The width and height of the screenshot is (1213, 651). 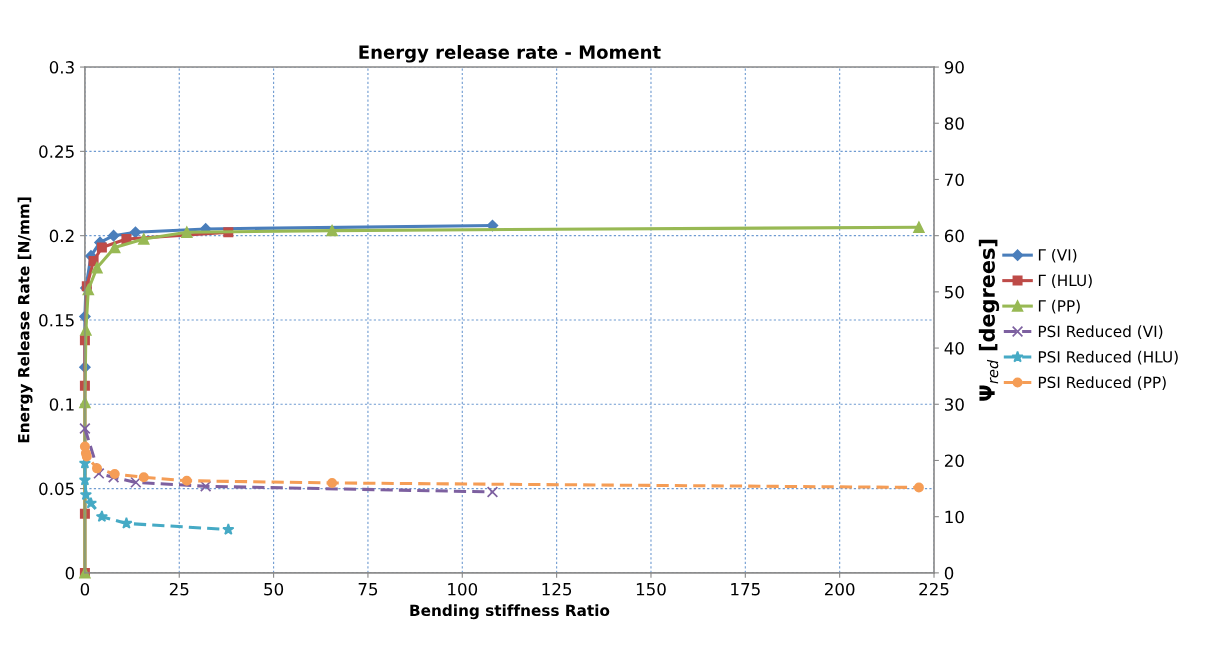 I want to click on x-axis-title: Bending stiffness Ratio, so click(x=510, y=612).